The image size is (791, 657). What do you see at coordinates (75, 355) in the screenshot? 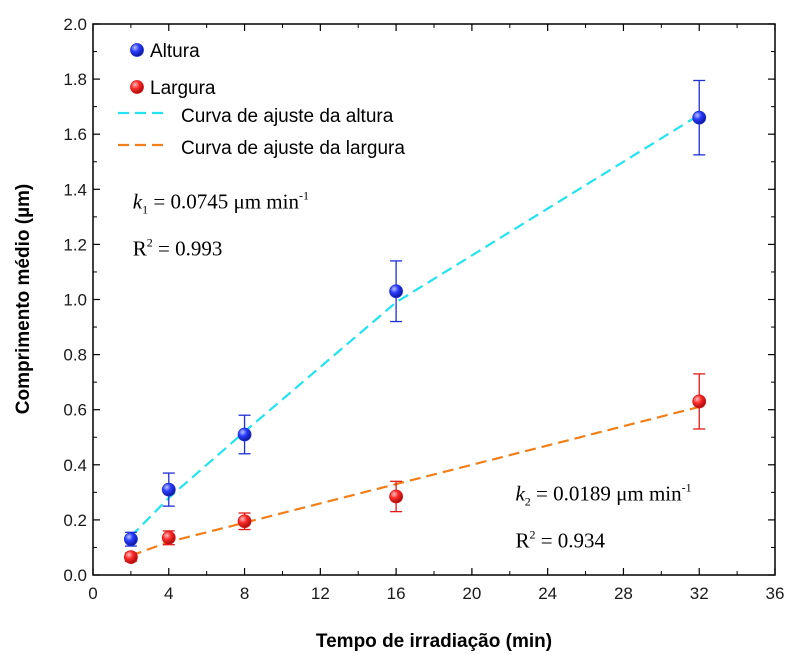
I see `y-tick-label: 0.8` at bounding box center [75, 355].